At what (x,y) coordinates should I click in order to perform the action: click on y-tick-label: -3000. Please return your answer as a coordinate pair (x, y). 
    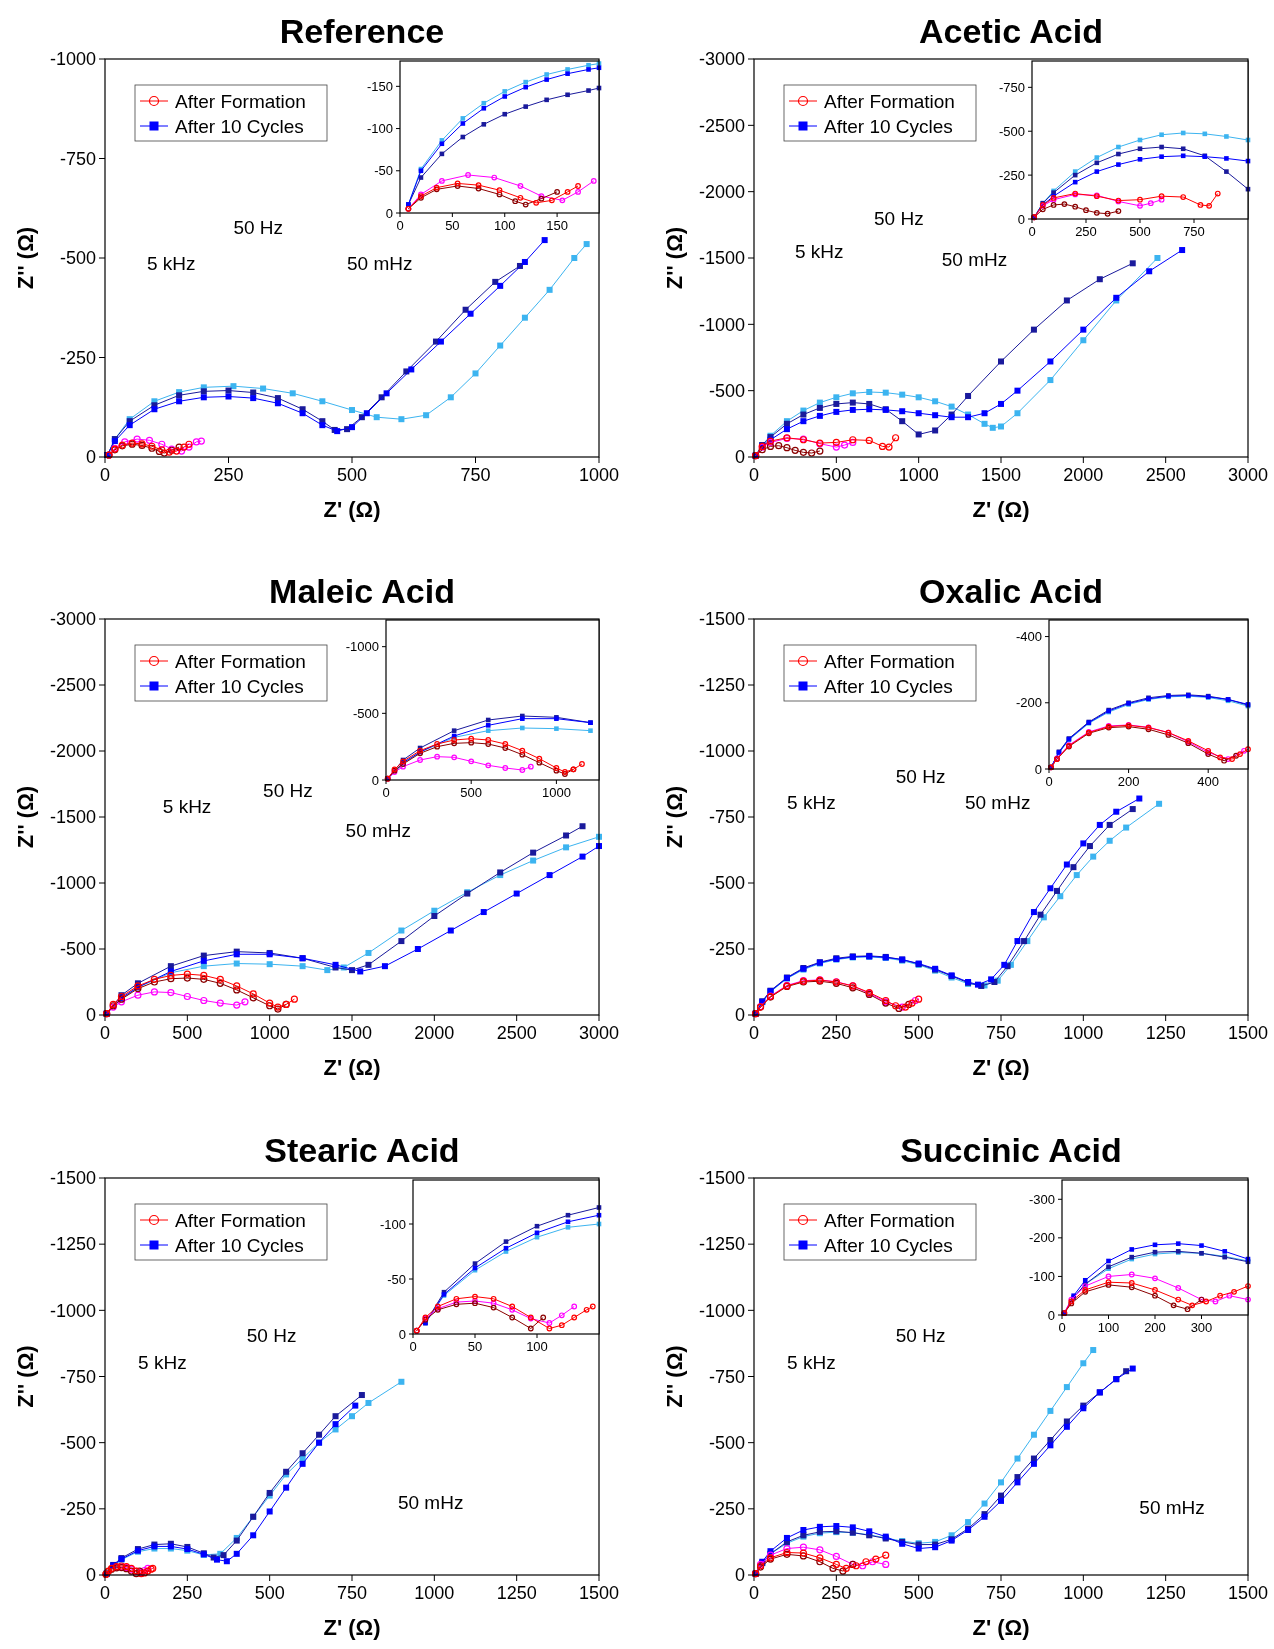
    Looking at the image, I should click on (721, 59).